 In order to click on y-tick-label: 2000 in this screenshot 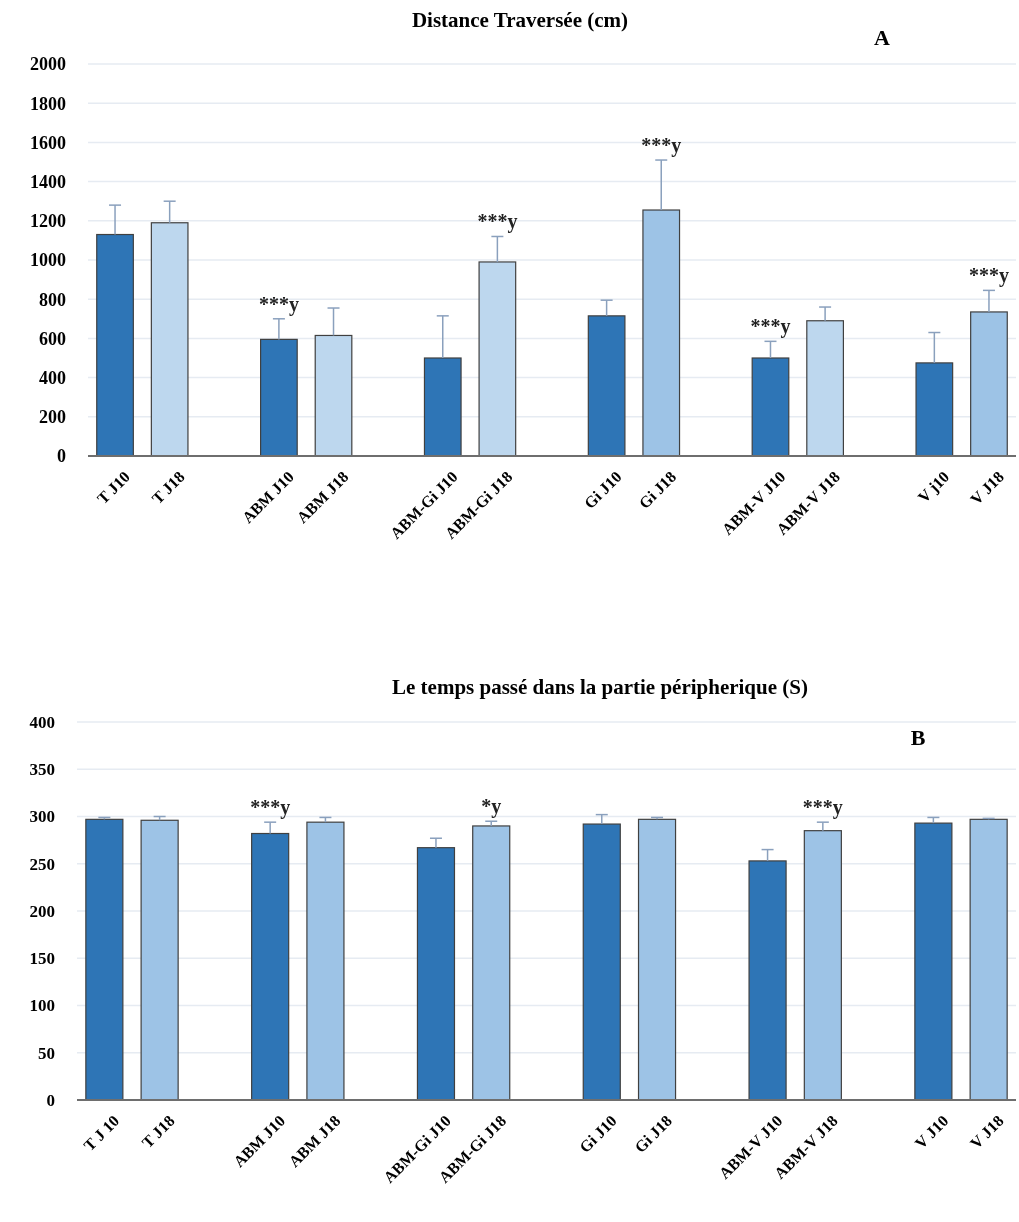, I will do `click(48, 64)`.